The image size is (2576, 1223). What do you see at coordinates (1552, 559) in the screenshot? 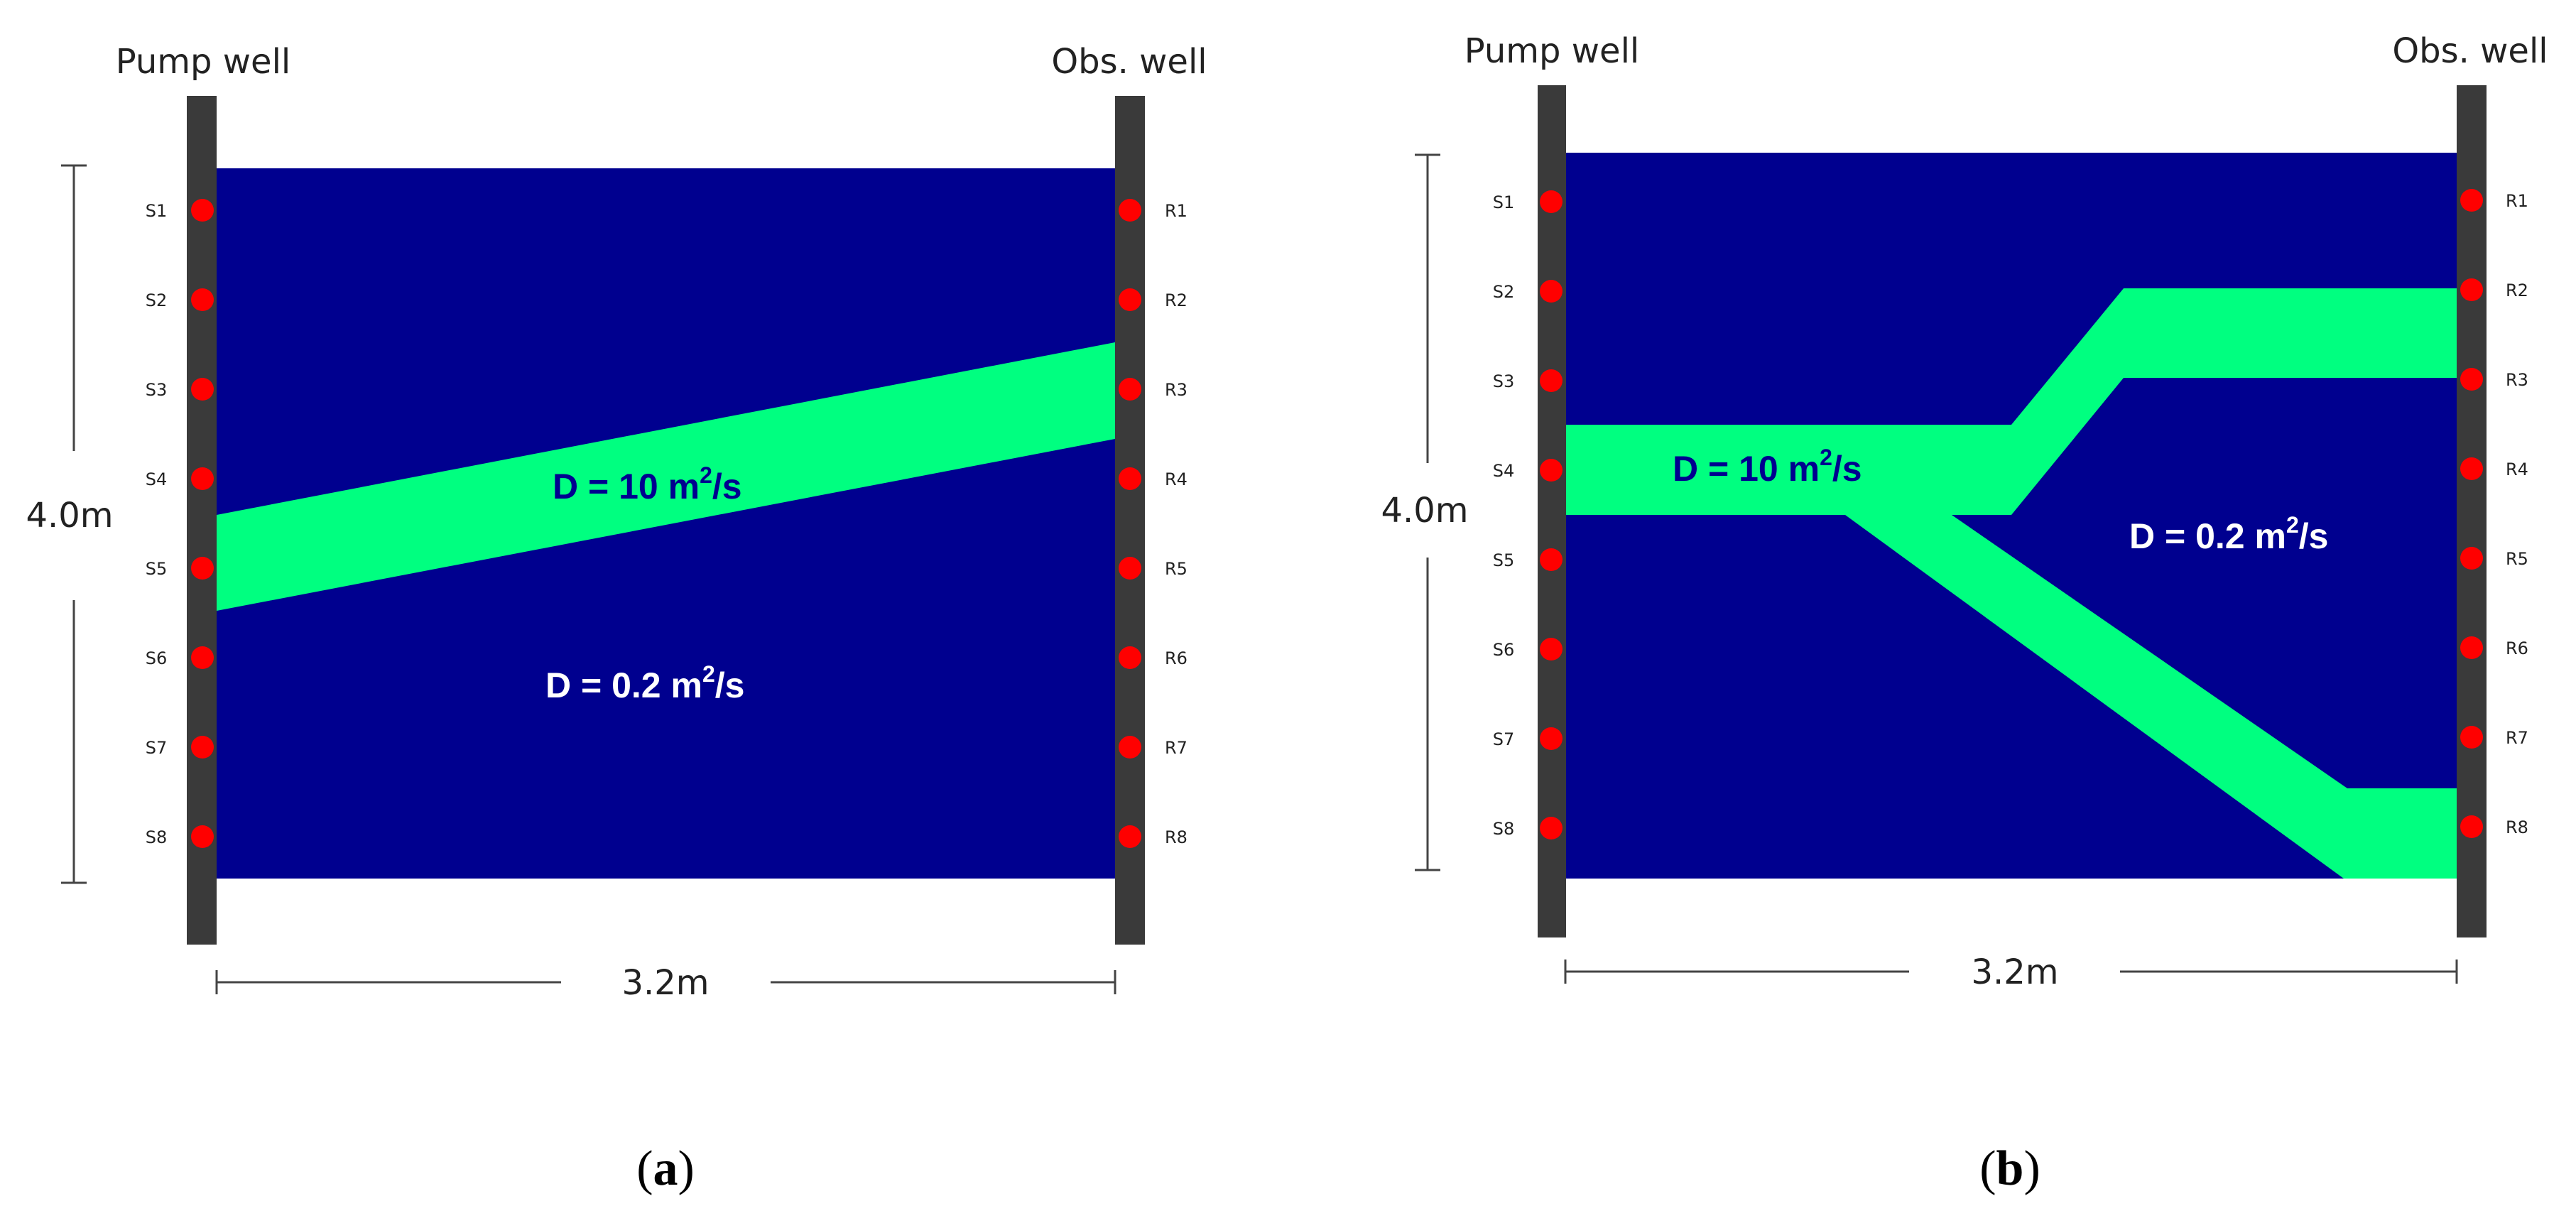
I see `sensor-s5-b` at bounding box center [1552, 559].